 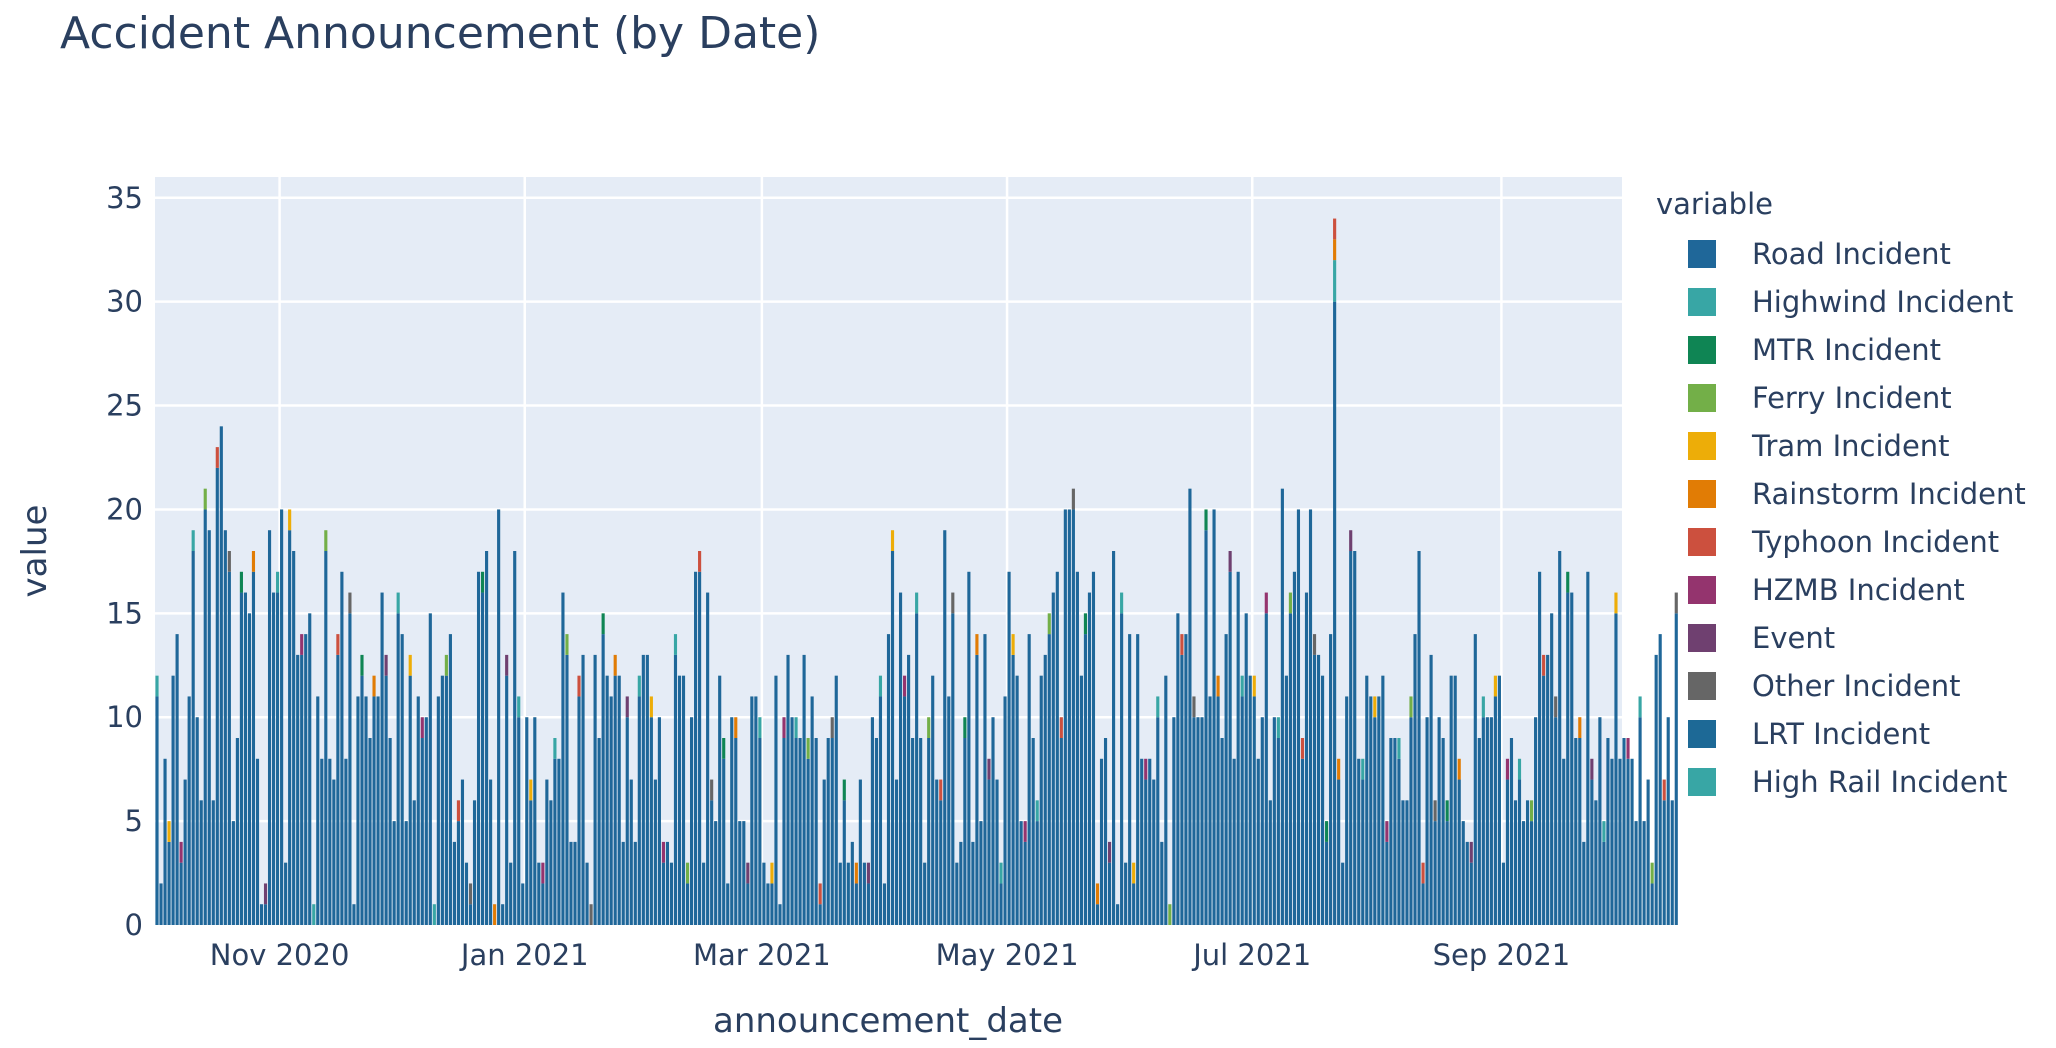 What do you see at coordinates (1793, 638) in the screenshot?
I see `legend-label: Event` at bounding box center [1793, 638].